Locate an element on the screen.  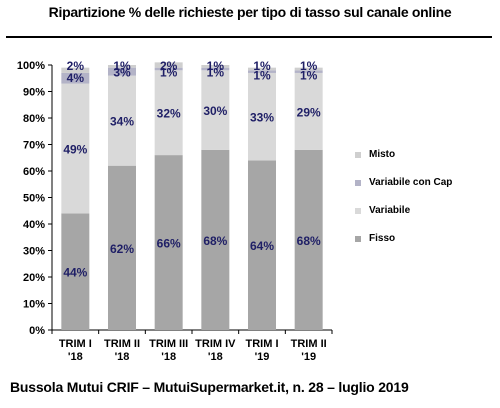
data-label: 49% is located at coordinates (75, 149).